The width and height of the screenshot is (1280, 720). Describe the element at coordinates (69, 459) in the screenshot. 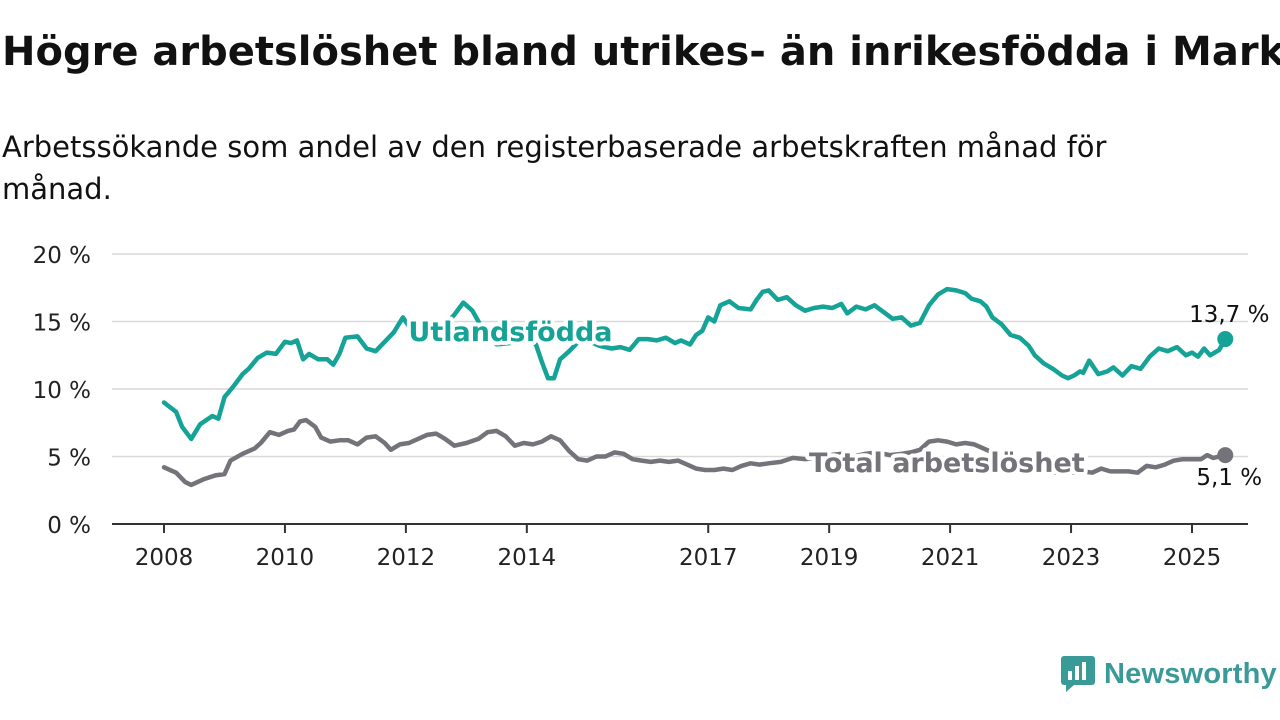

I see `y-tick-label: 5 %` at that location.